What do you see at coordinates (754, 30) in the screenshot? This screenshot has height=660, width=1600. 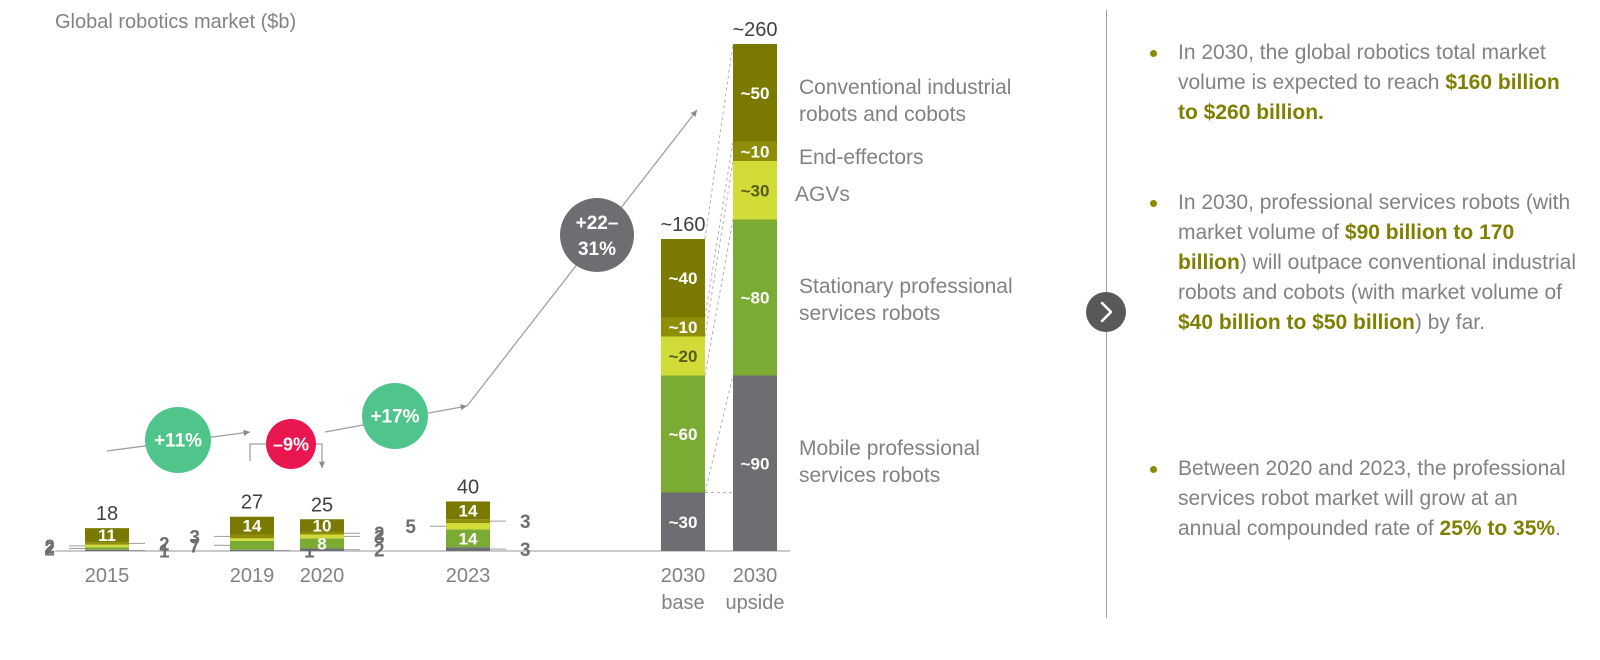 I see `bar-total: ~260` at bounding box center [754, 30].